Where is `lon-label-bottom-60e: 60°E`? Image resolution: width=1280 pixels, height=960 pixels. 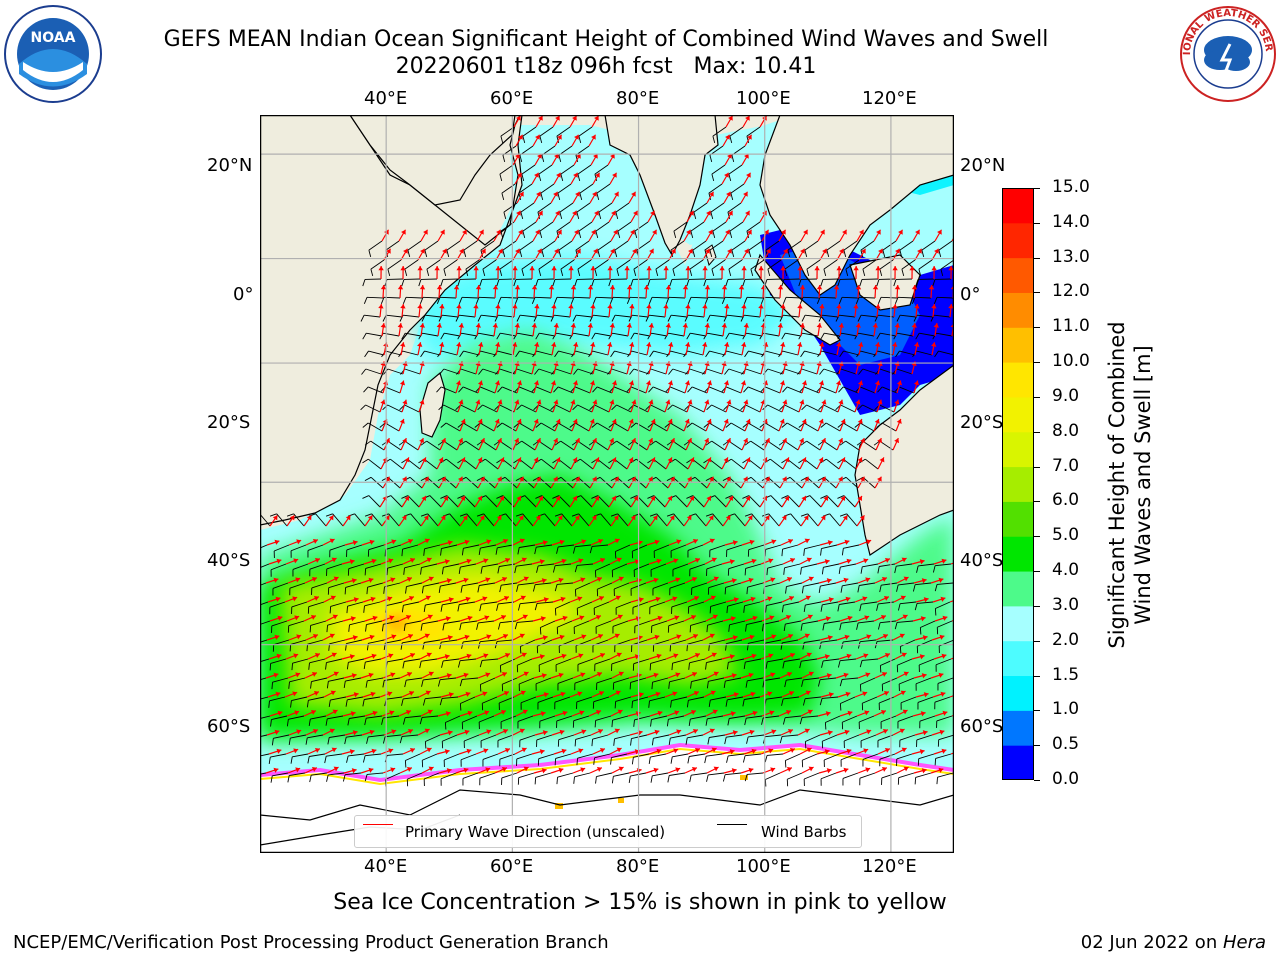
lon-label-bottom-60e: 60°E is located at coordinates (512, 866).